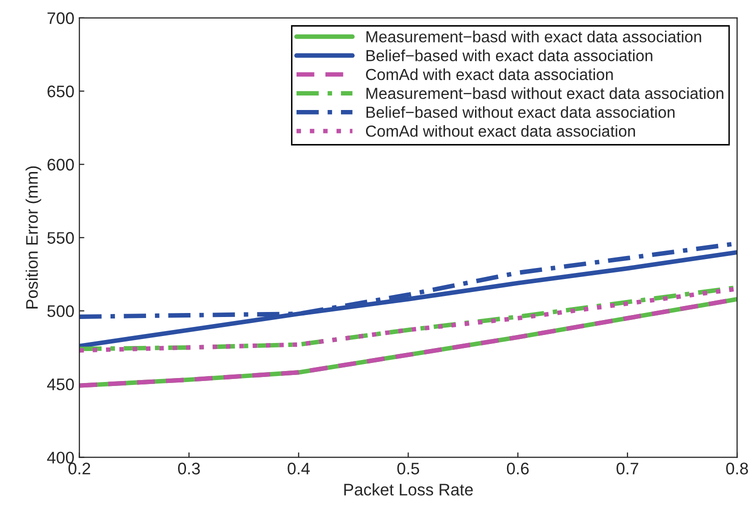 This screenshot has width=756, height=511. Describe the element at coordinates (299, 468) in the screenshot. I see `x-tick-label: 0.4` at that location.